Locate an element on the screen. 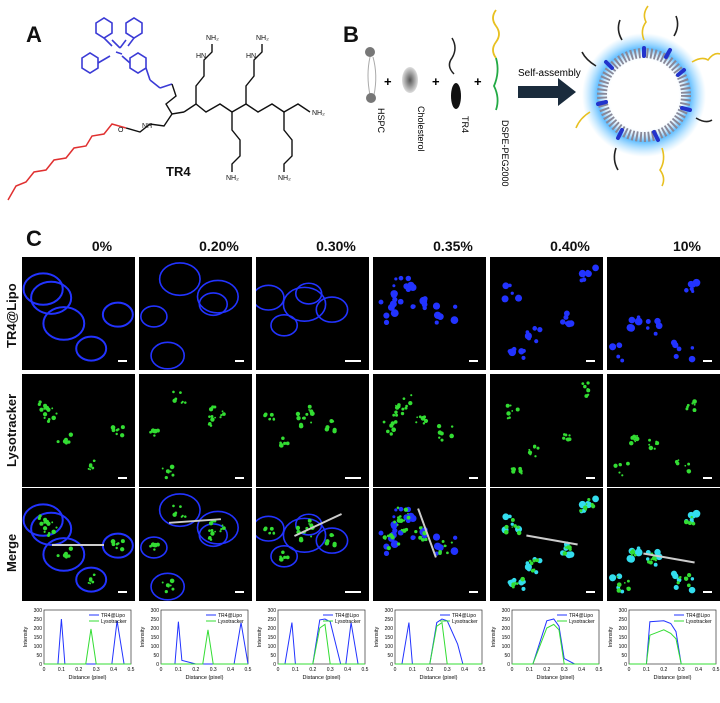 This screenshot has height=703, width=720. conc-label-4: 0.40% is located at coordinates (570, 246).